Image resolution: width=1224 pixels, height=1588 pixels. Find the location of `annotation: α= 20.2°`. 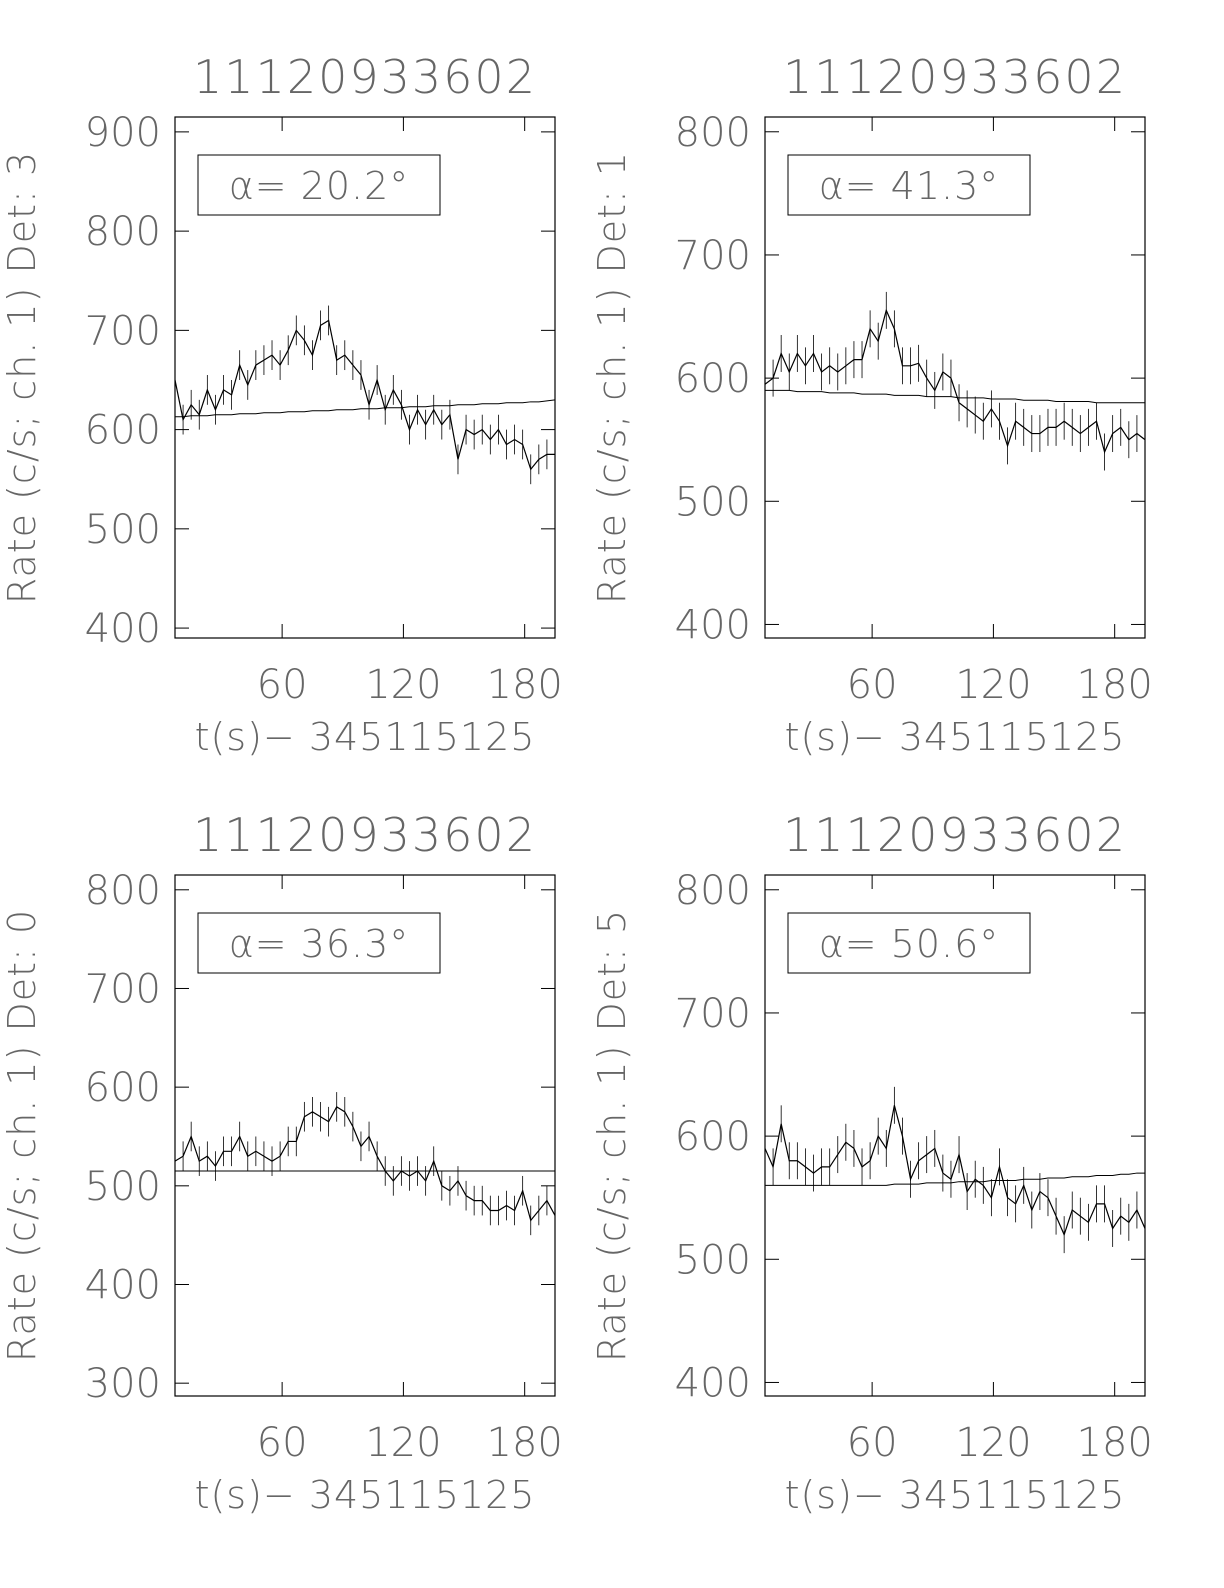

annotation: α= 20.2° is located at coordinates (319, 186).